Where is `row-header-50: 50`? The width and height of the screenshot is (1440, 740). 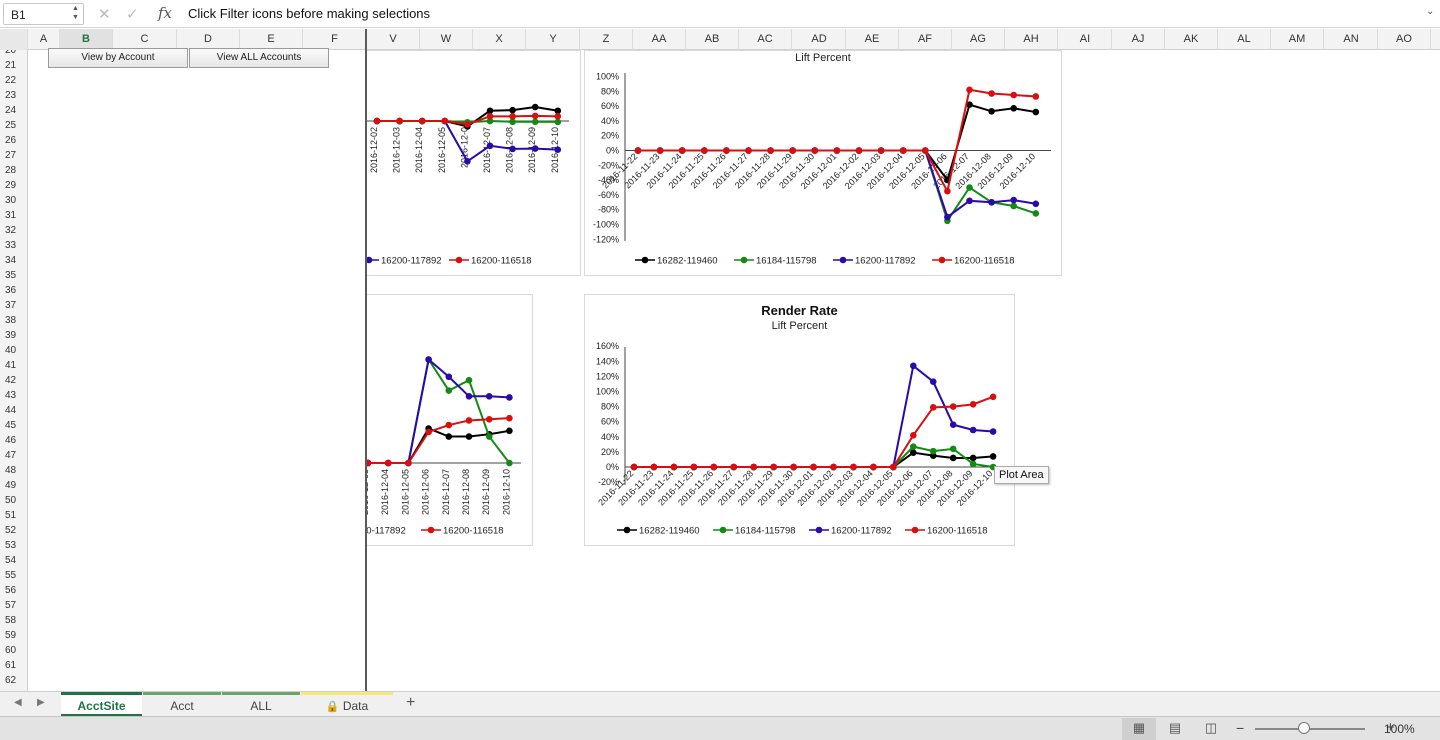 row-header-50: 50 is located at coordinates (11, 500).